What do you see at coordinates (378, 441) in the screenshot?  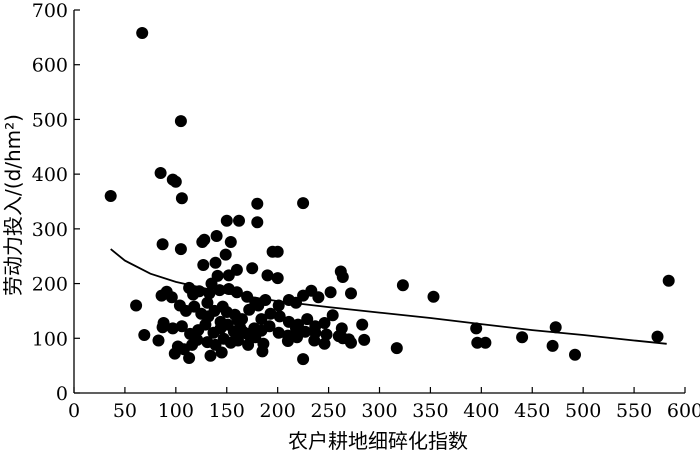 I see `x-axis-title: 农户耕地细碎化指数` at bounding box center [378, 441].